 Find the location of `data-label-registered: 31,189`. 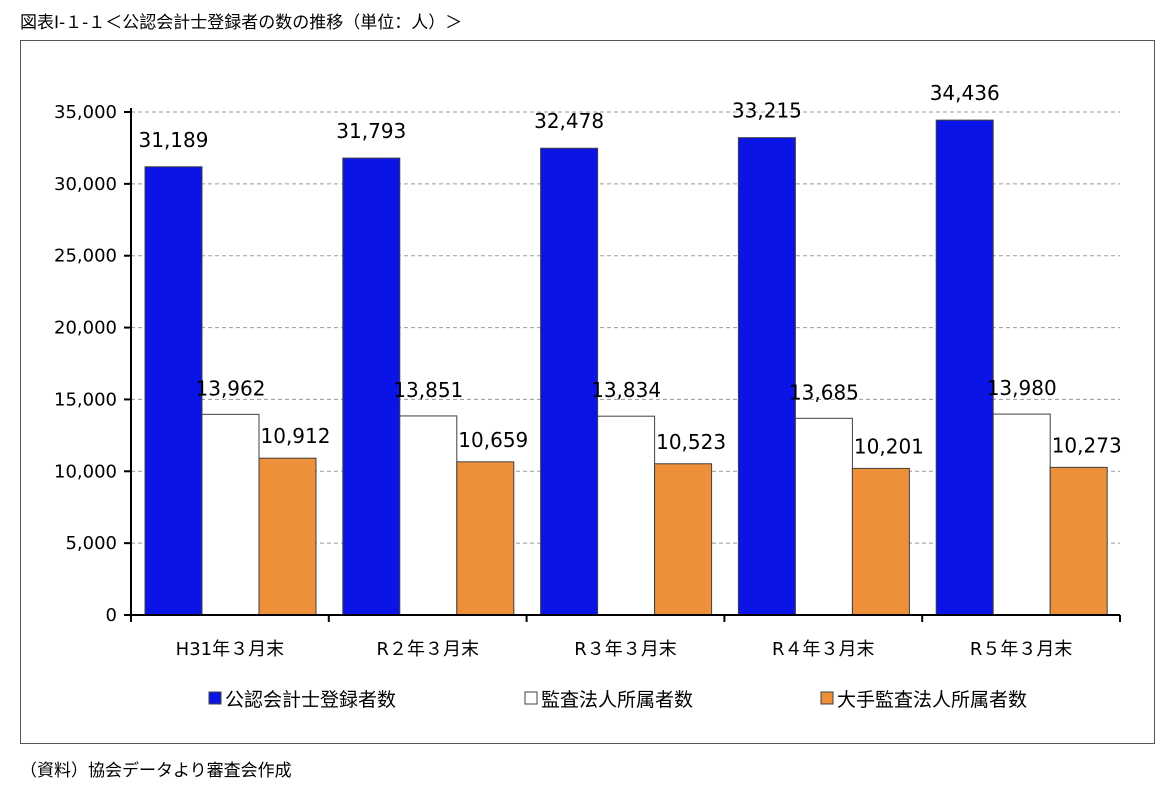

data-label-registered: 31,189 is located at coordinates (174, 140).